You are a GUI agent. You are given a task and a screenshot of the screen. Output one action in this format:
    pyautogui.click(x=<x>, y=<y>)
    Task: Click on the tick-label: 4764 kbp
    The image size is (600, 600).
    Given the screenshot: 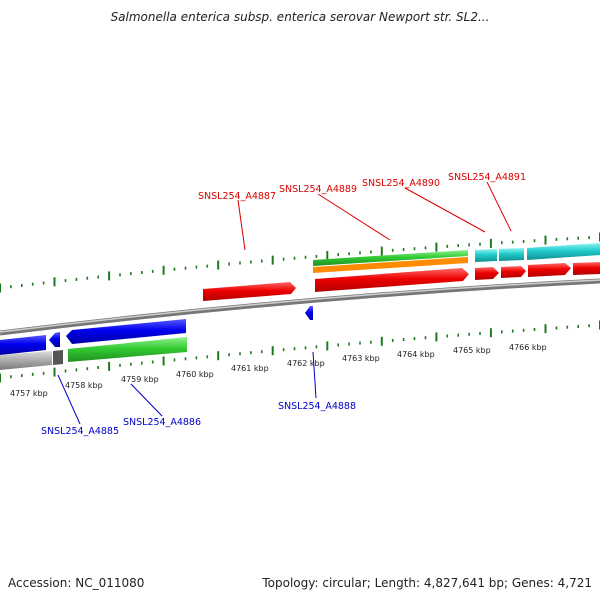 What is the action you would take?
    pyautogui.click(x=416, y=354)
    